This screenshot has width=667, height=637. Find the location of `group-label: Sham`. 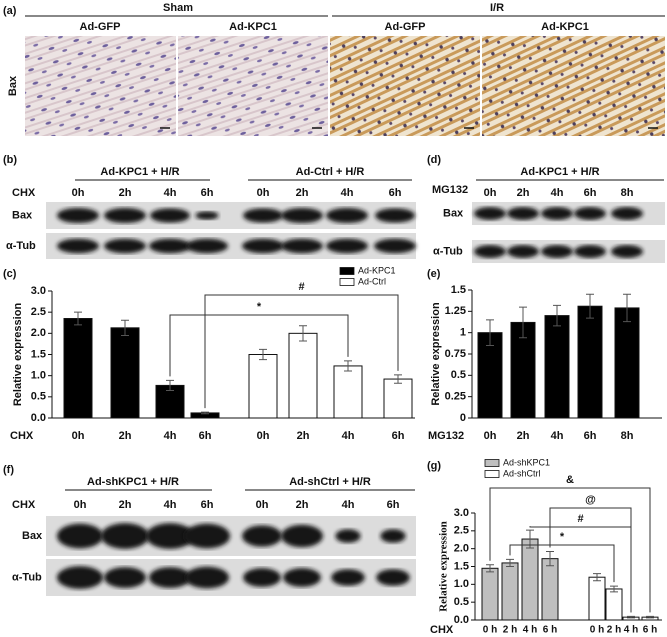

group-label: Sham is located at coordinates (178, 8).